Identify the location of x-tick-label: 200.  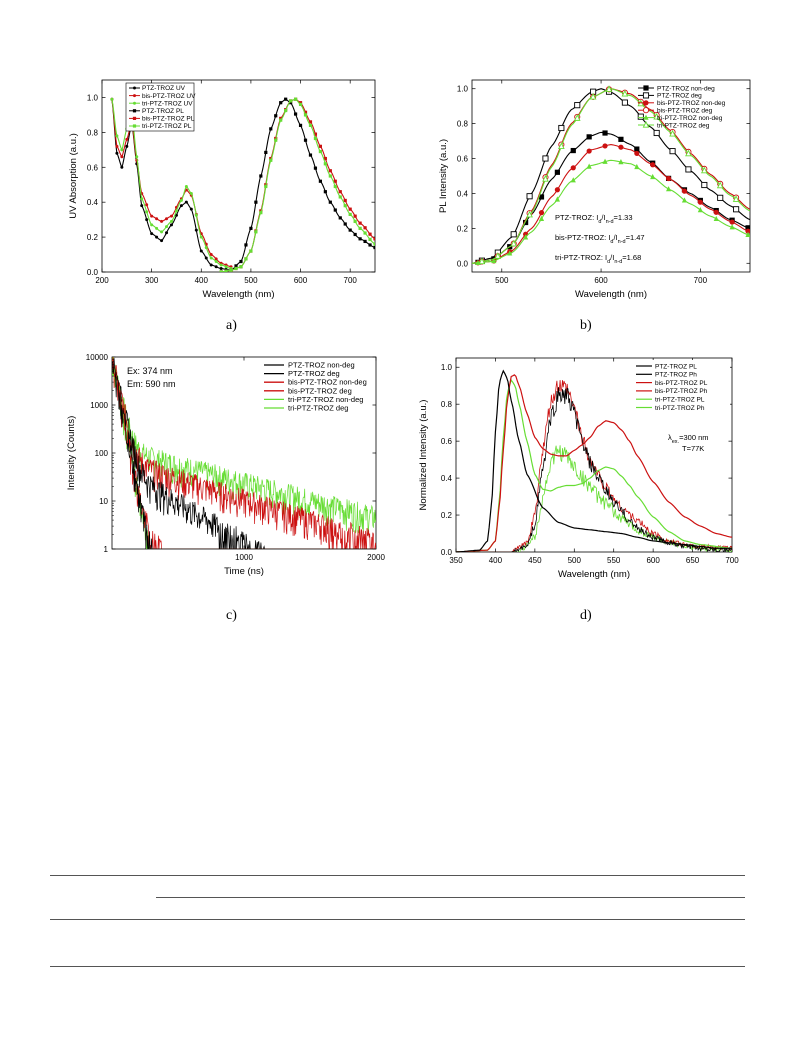
(102, 280).